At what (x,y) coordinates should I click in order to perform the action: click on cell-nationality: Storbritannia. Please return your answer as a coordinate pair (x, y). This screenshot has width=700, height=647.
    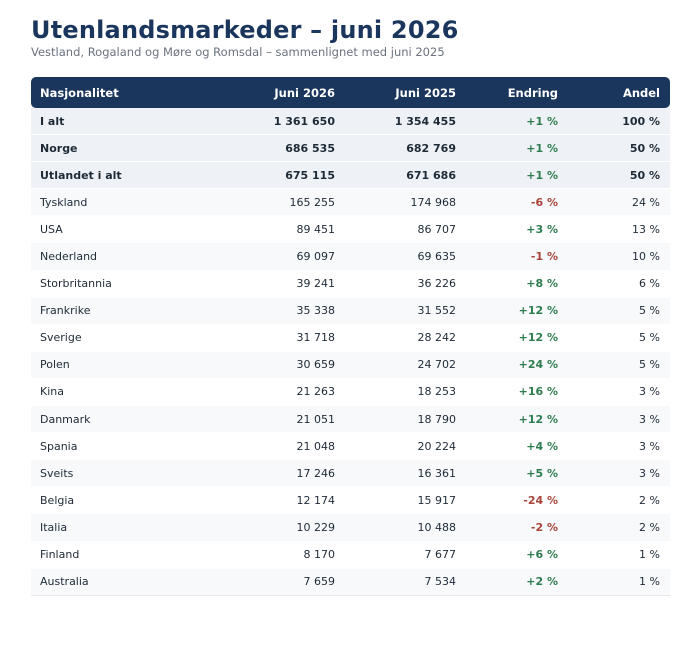
    Looking at the image, I should click on (76, 284).